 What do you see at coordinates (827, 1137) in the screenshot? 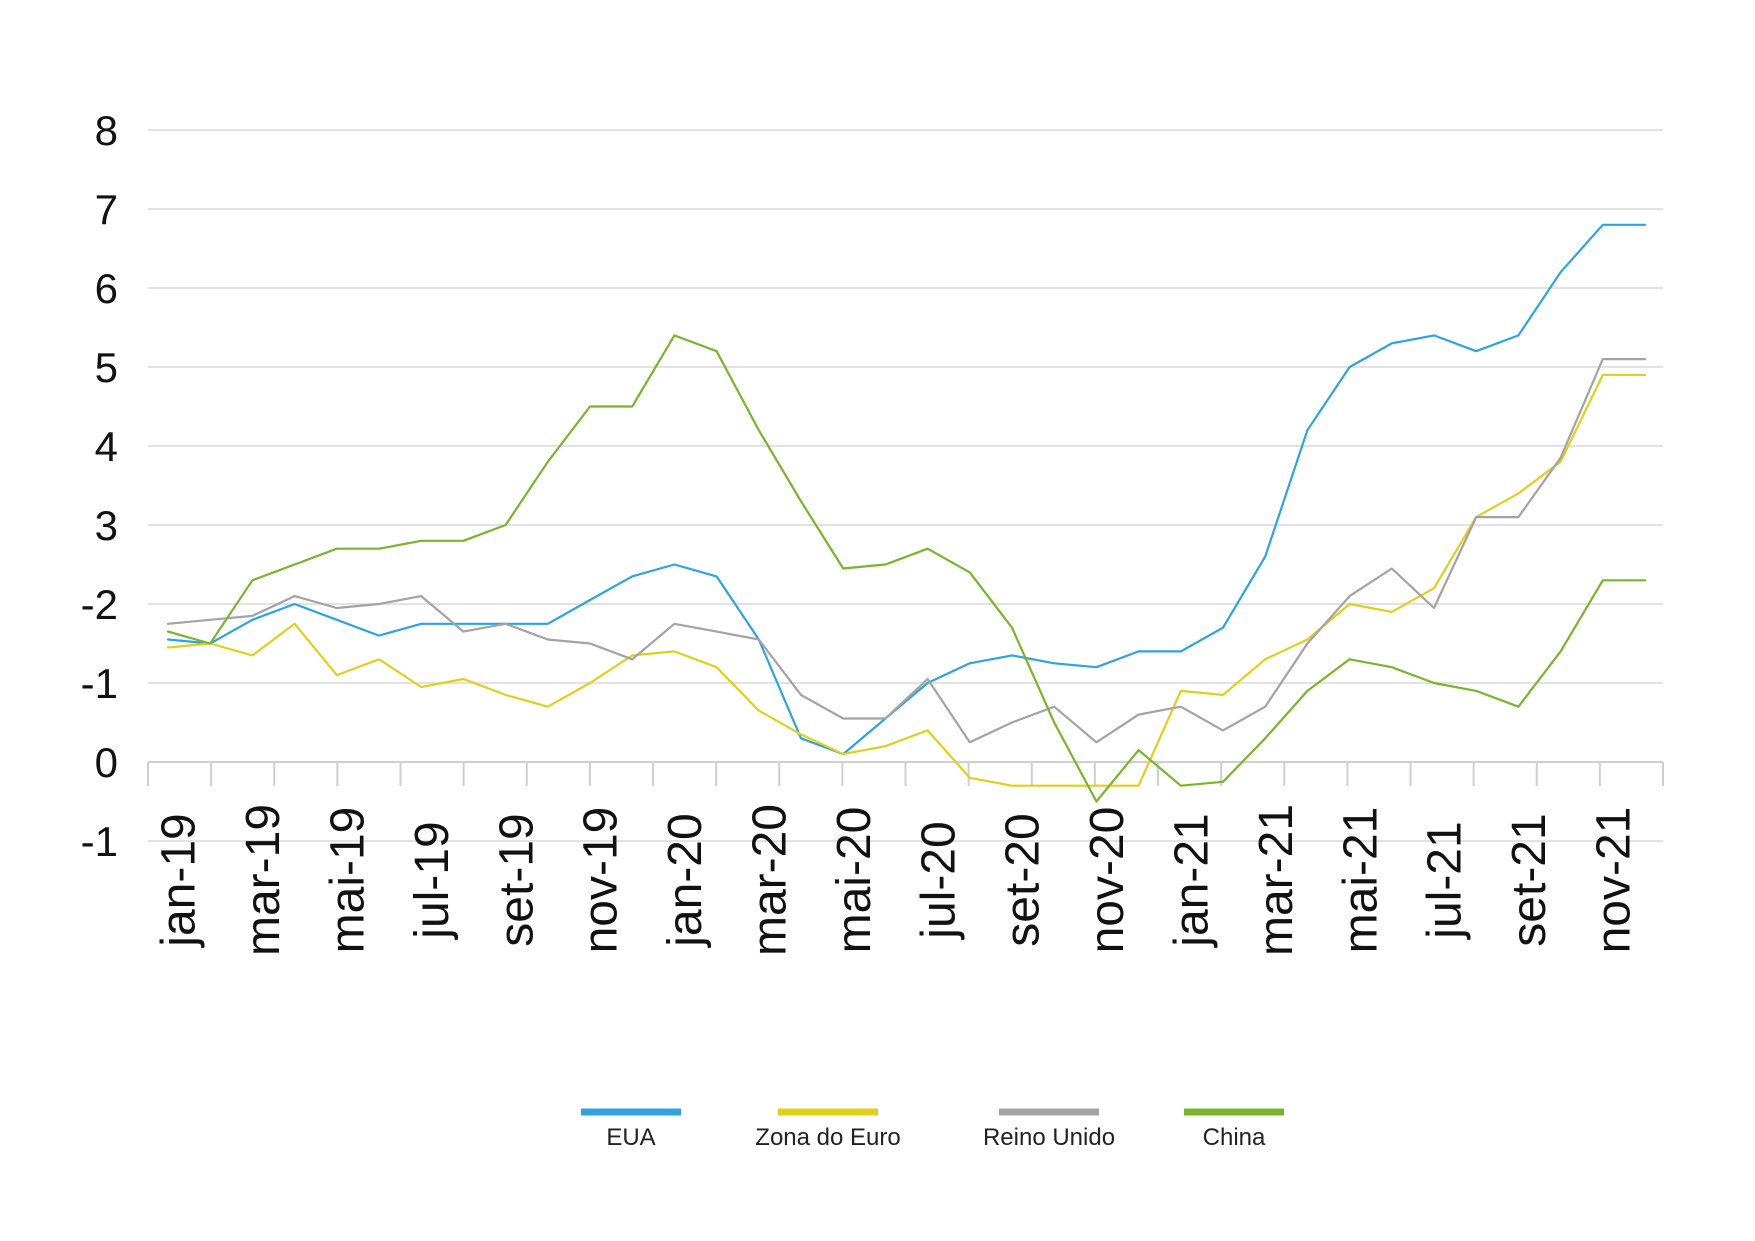
I see `legend-label: Zona do Euro` at bounding box center [827, 1137].